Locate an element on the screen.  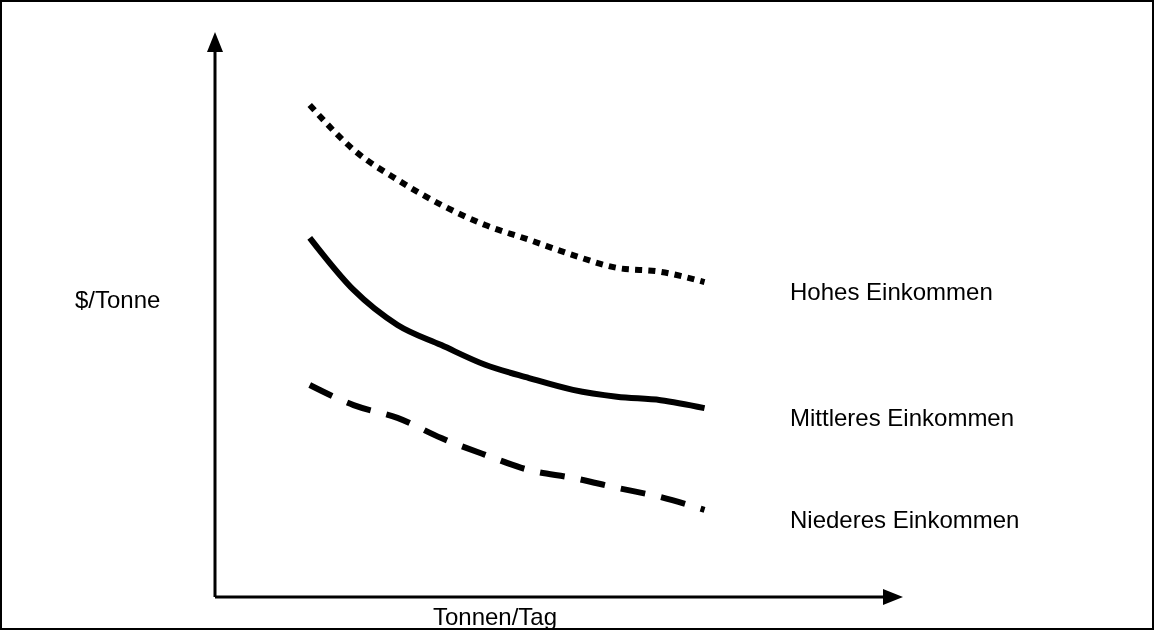
text: Hohes Einkommen is located at coordinates (891, 292).